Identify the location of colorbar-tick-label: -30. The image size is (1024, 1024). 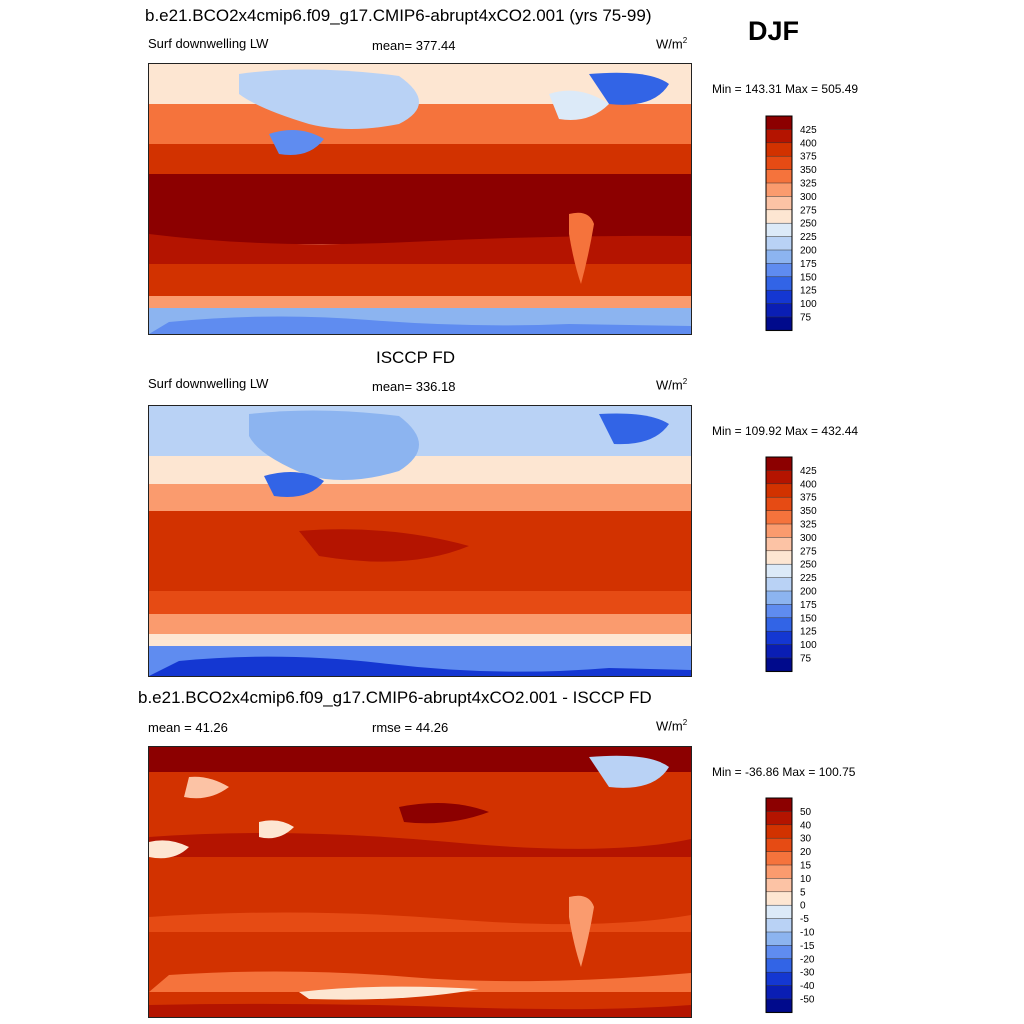
(807, 973).